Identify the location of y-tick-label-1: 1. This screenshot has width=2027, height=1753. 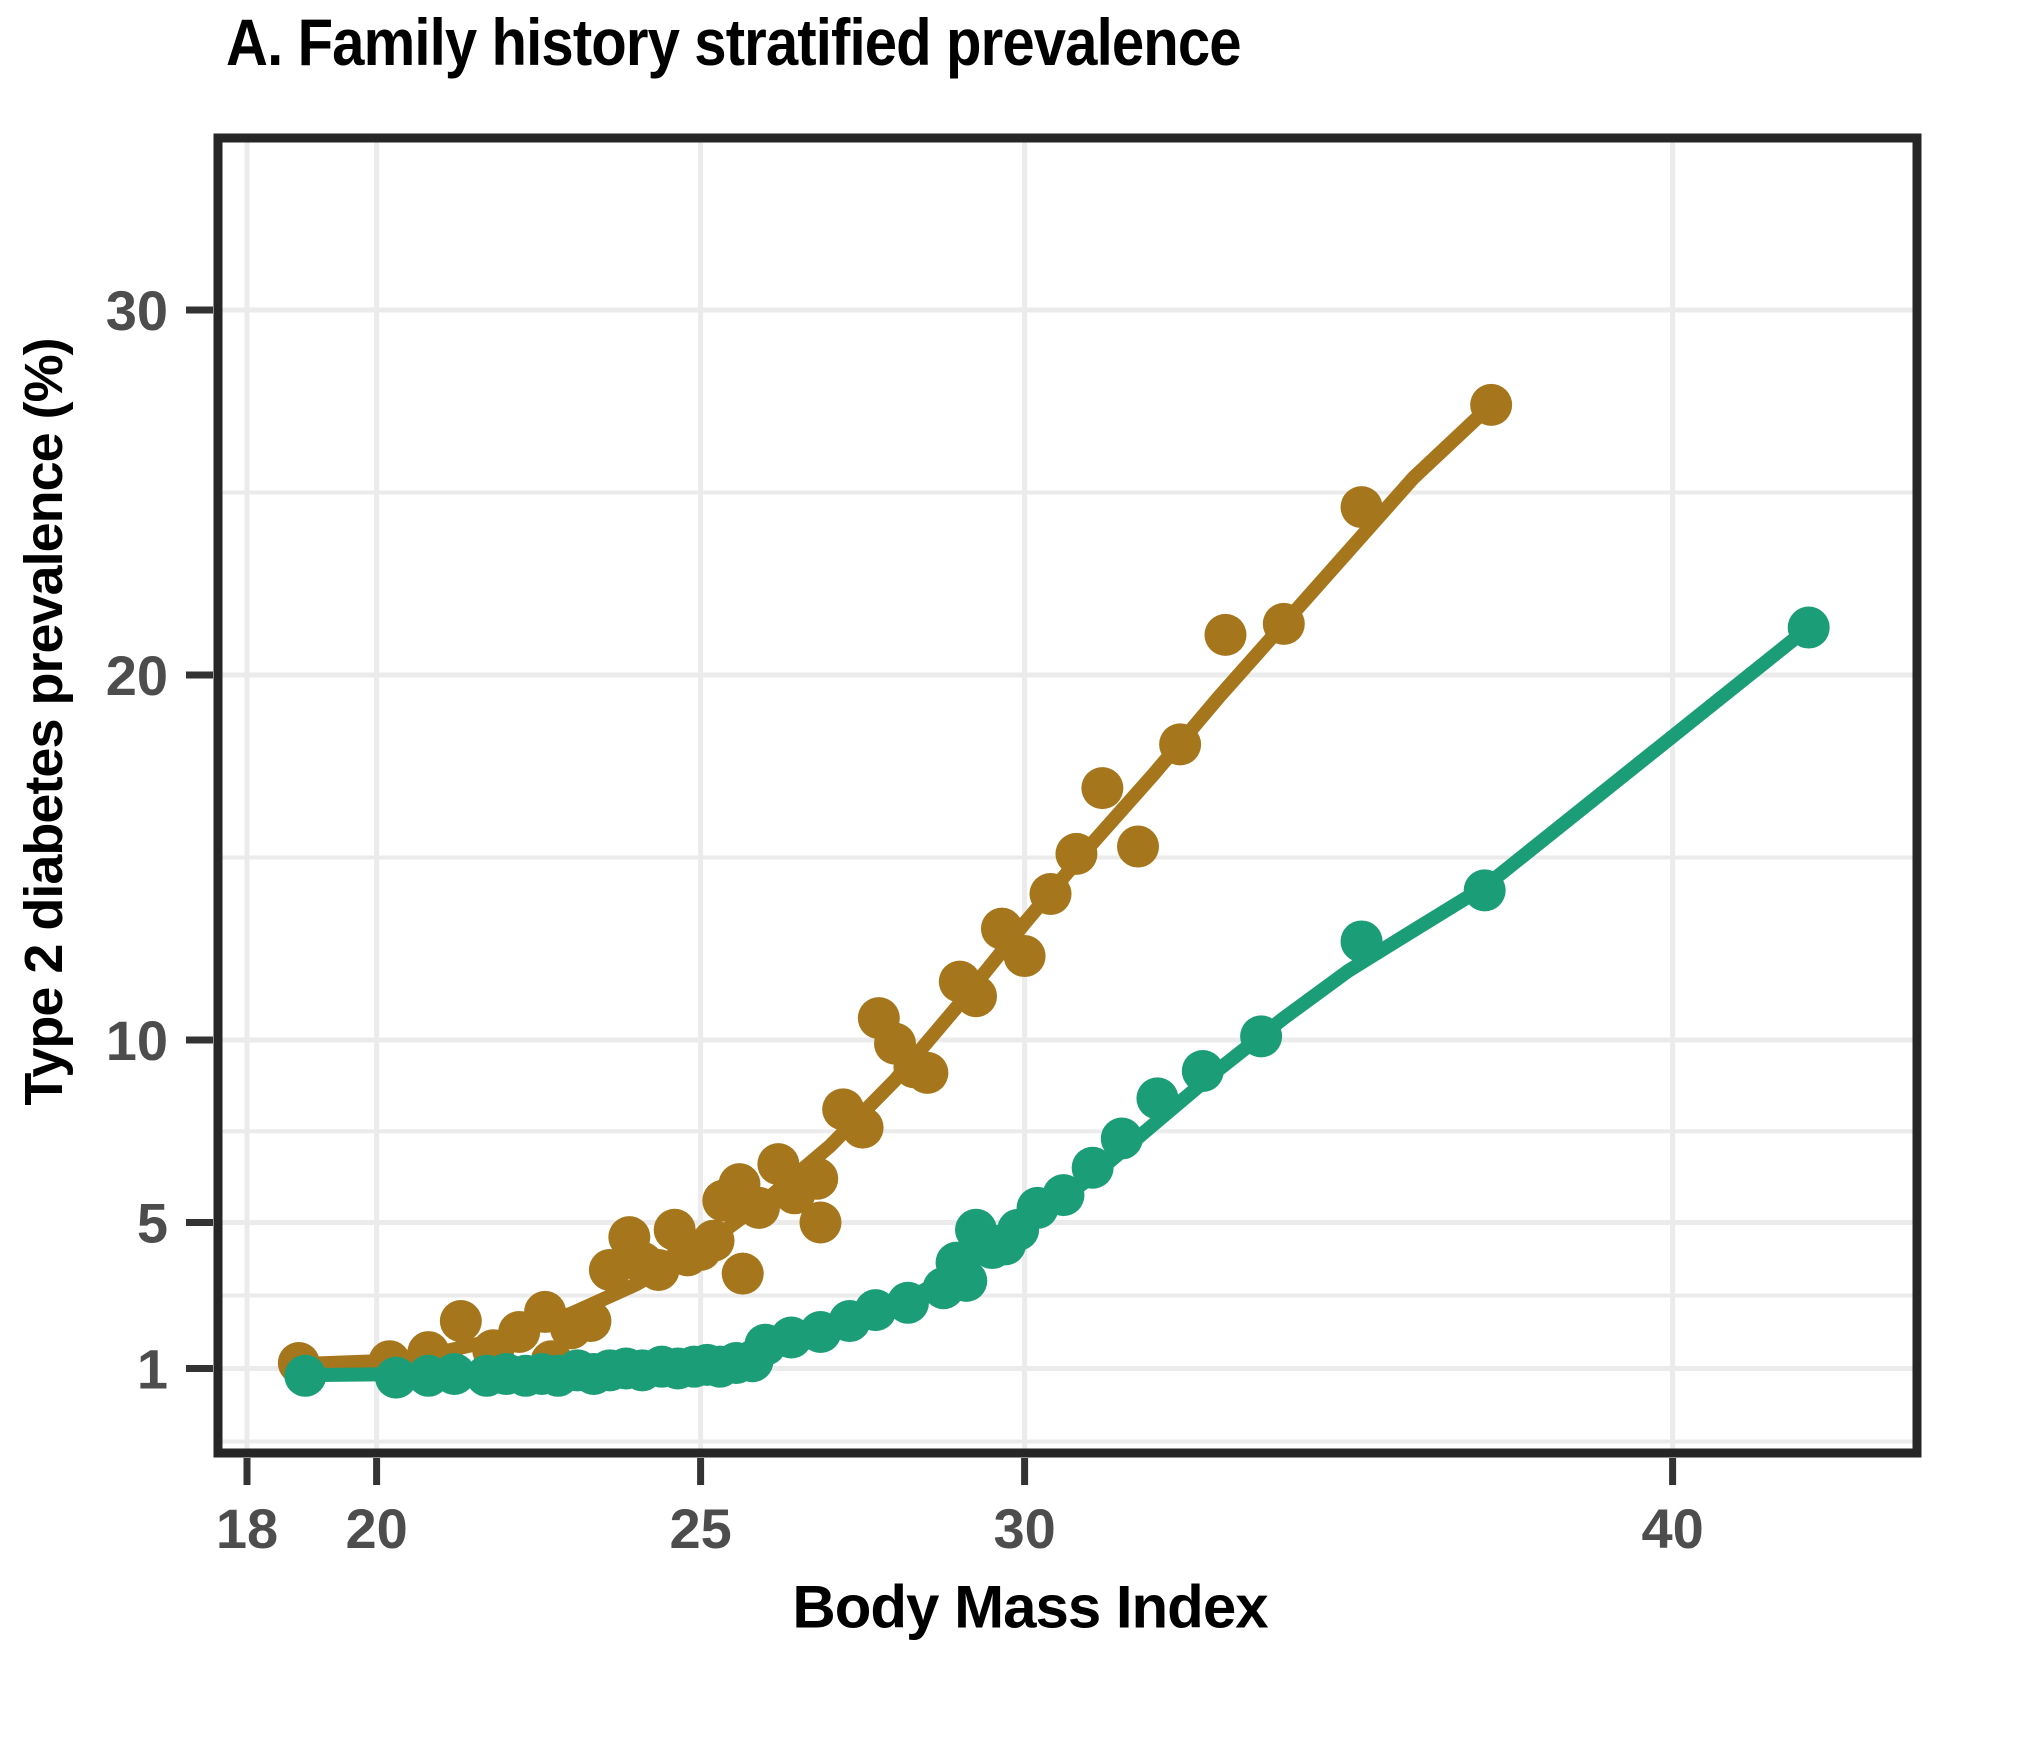
(152, 1369).